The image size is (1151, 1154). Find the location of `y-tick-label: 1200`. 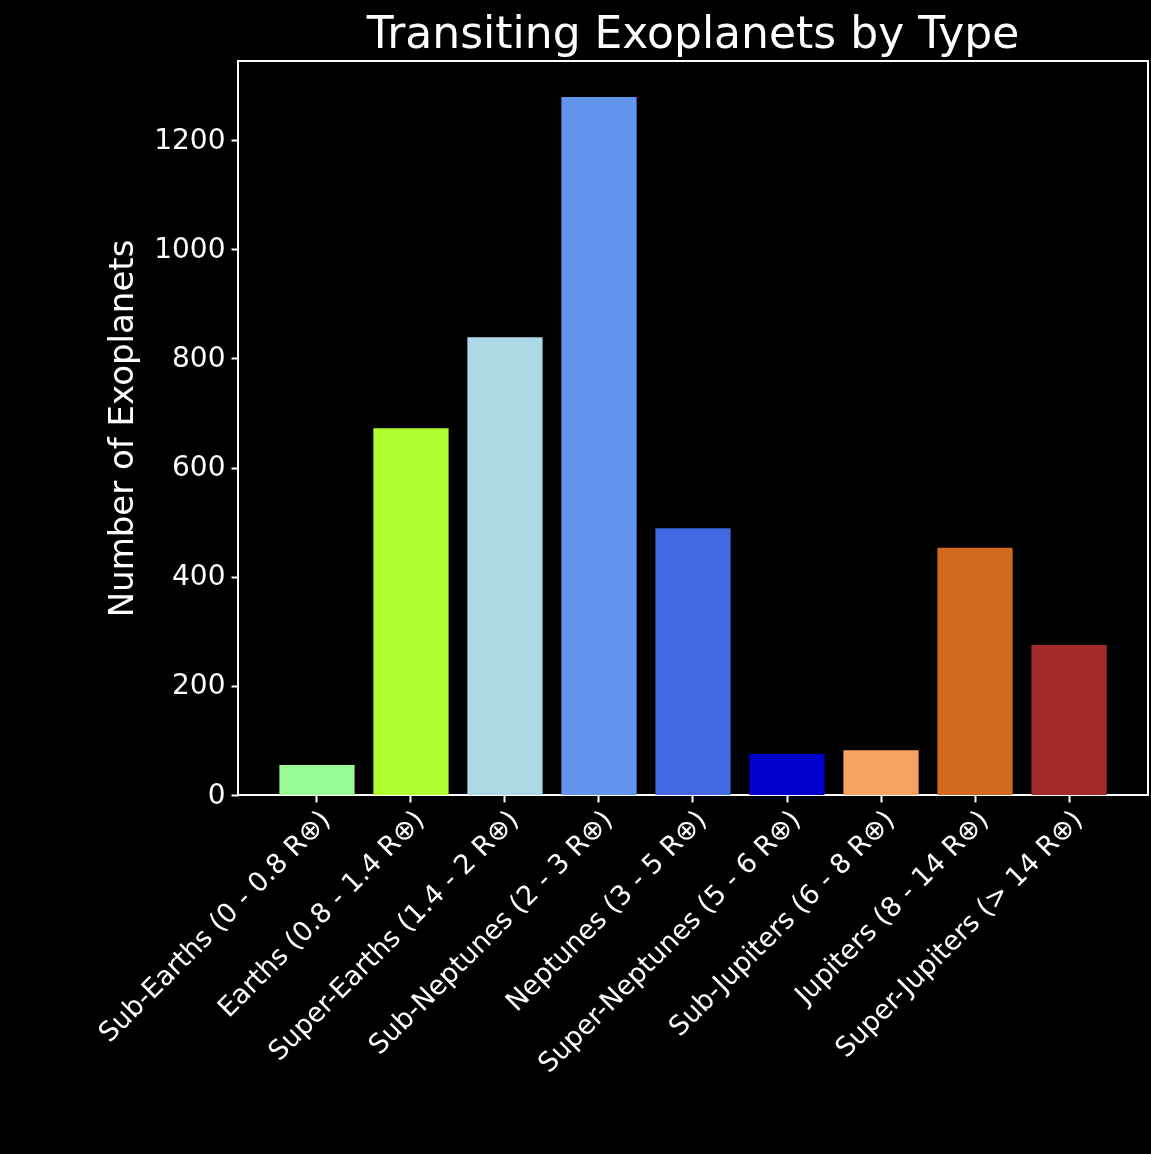

y-tick-label: 1200 is located at coordinates (190, 139).